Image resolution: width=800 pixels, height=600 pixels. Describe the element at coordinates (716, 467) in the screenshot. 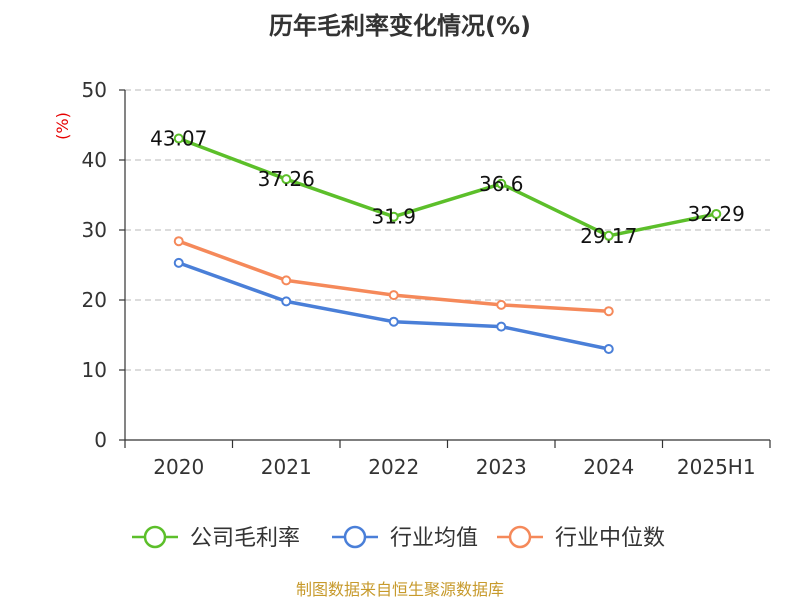

I see `x-tick-label: 2025H1` at that location.